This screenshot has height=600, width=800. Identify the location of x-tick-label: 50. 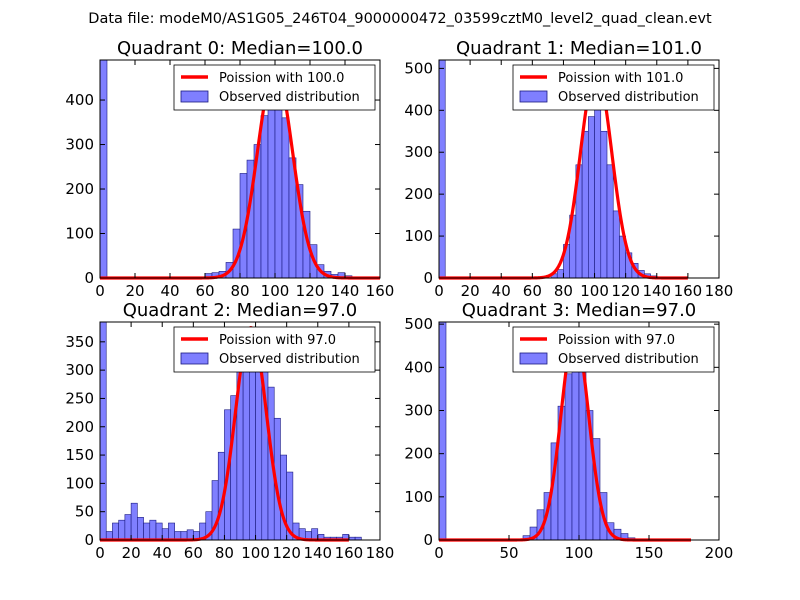
(508, 553).